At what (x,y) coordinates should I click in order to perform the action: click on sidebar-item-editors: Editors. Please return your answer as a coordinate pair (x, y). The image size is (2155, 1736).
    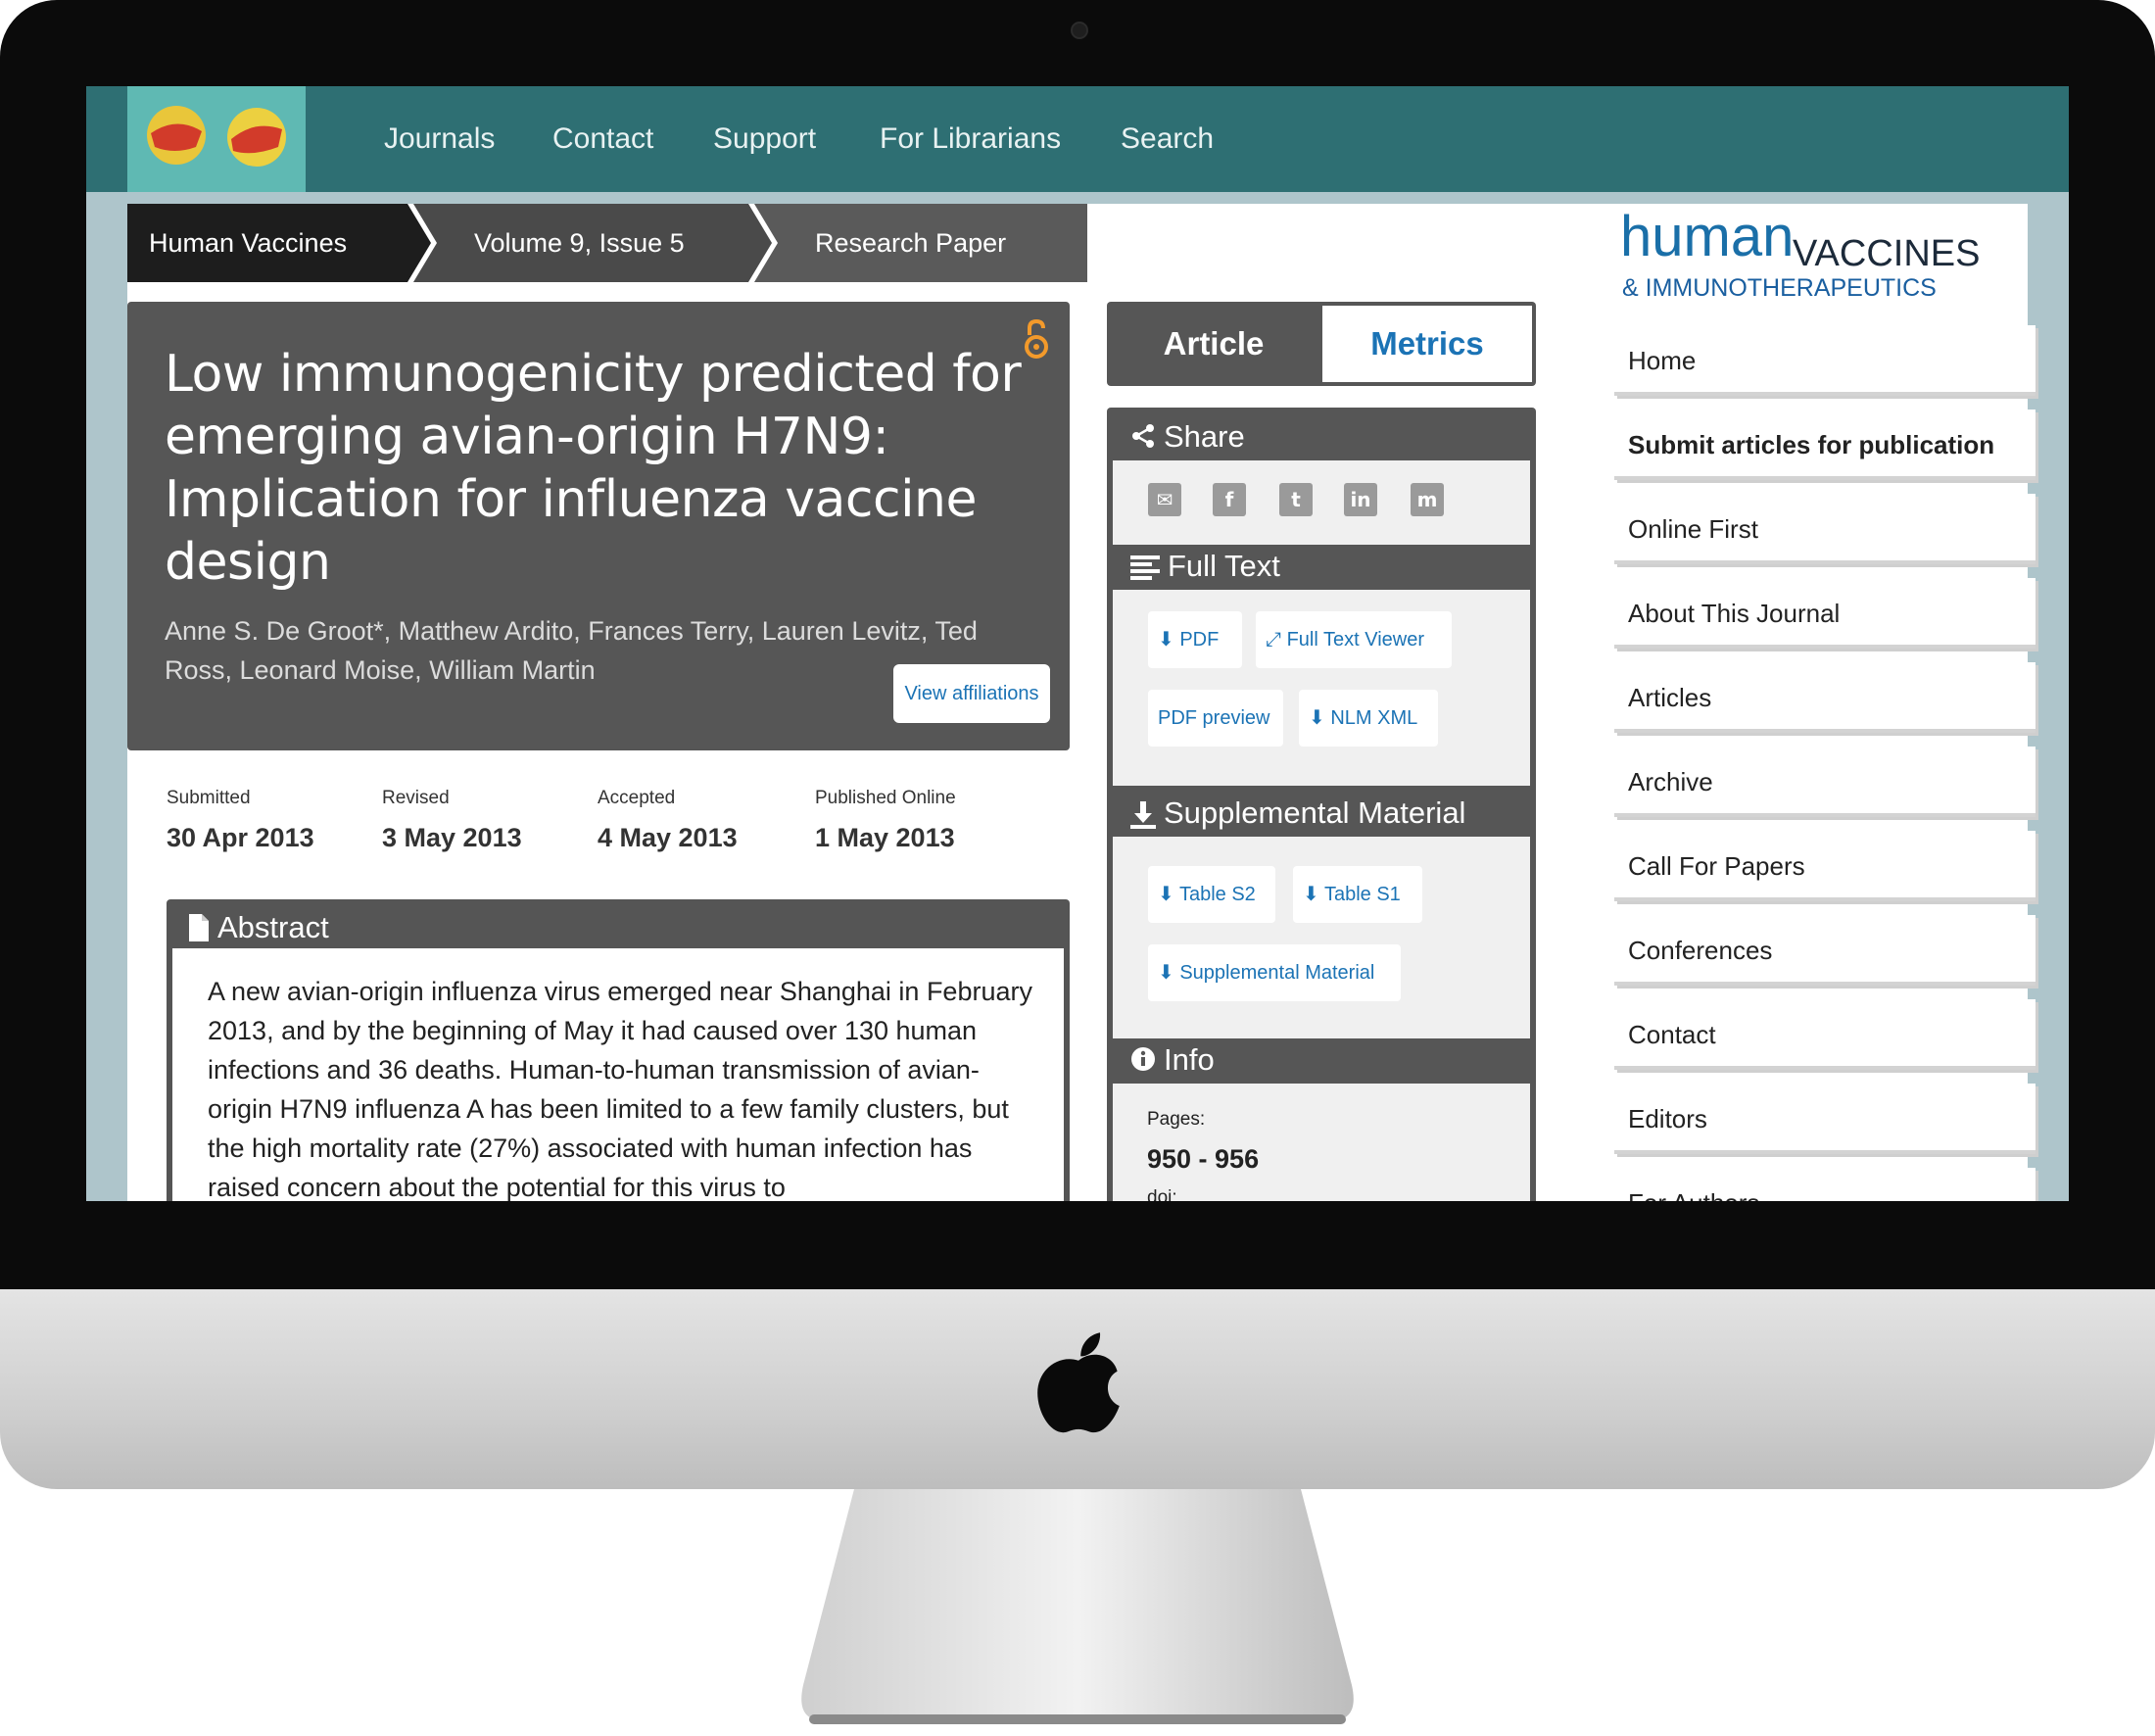
    Looking at the image, I should click on (1824, 1119).